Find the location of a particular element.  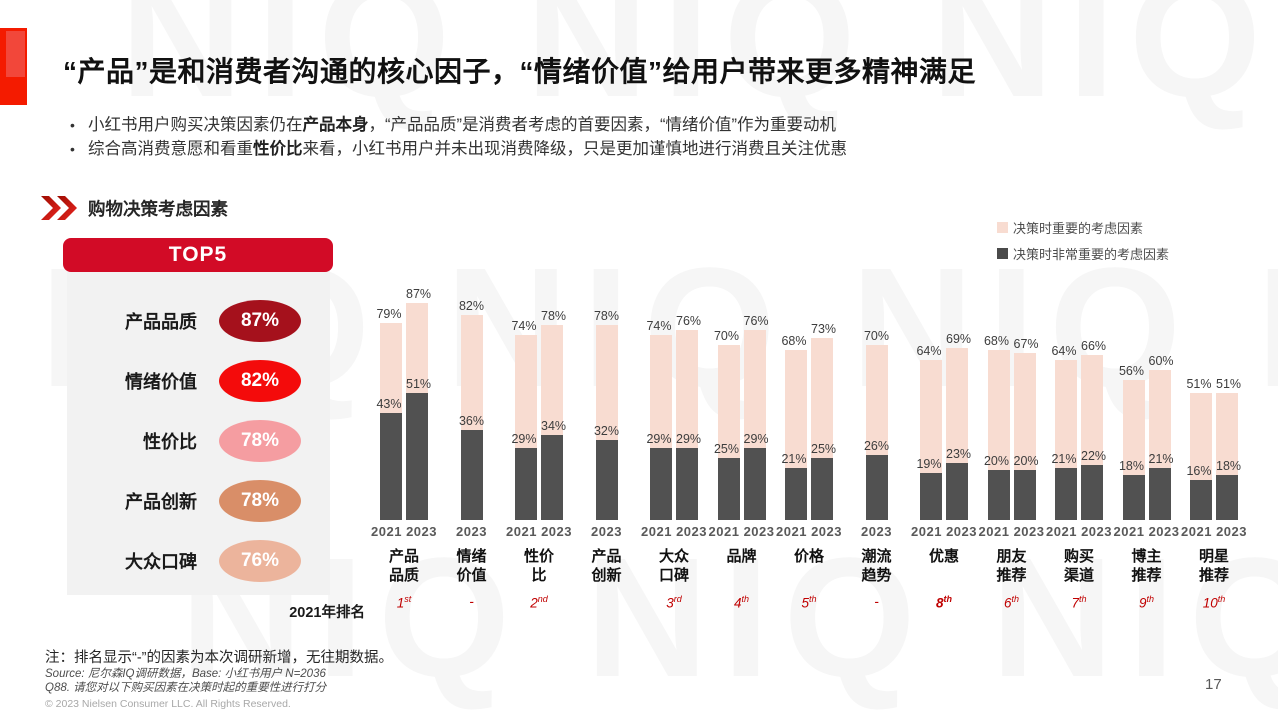

bar-2023: 78% 32% is located at coordinates (606, 395).